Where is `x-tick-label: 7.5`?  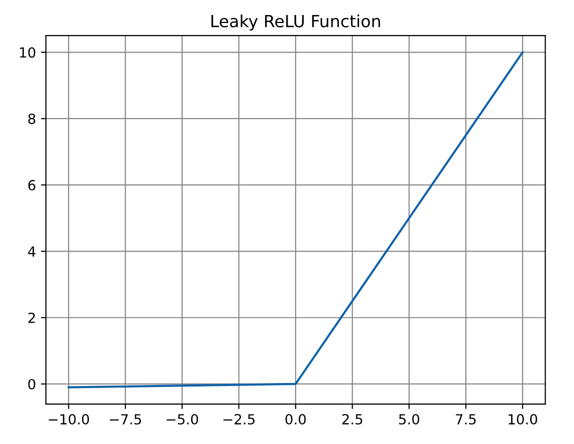 x-tick-label: 7.5 is located at coordinates (466, 419).